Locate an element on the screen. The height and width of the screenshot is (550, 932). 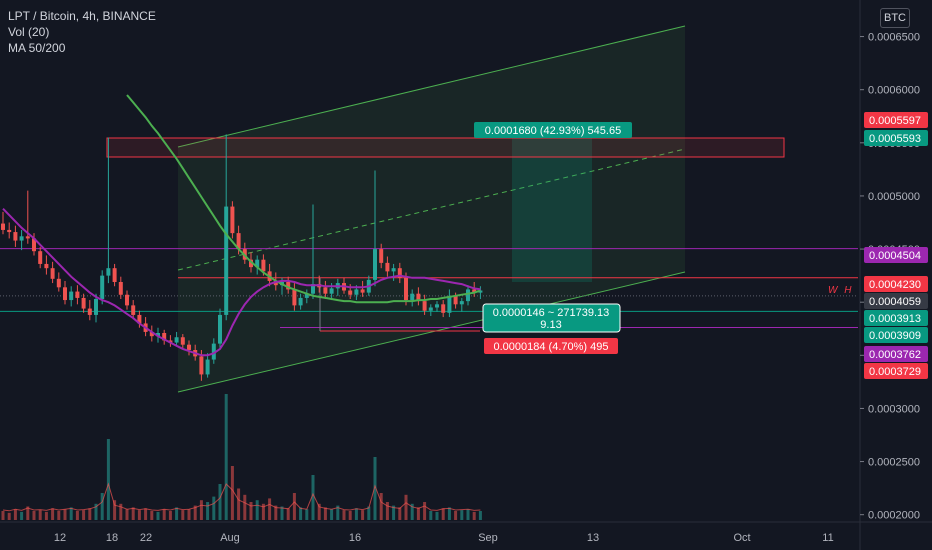
ma-indicator-label: MA 50/200 is located at coordinates (37, 48).